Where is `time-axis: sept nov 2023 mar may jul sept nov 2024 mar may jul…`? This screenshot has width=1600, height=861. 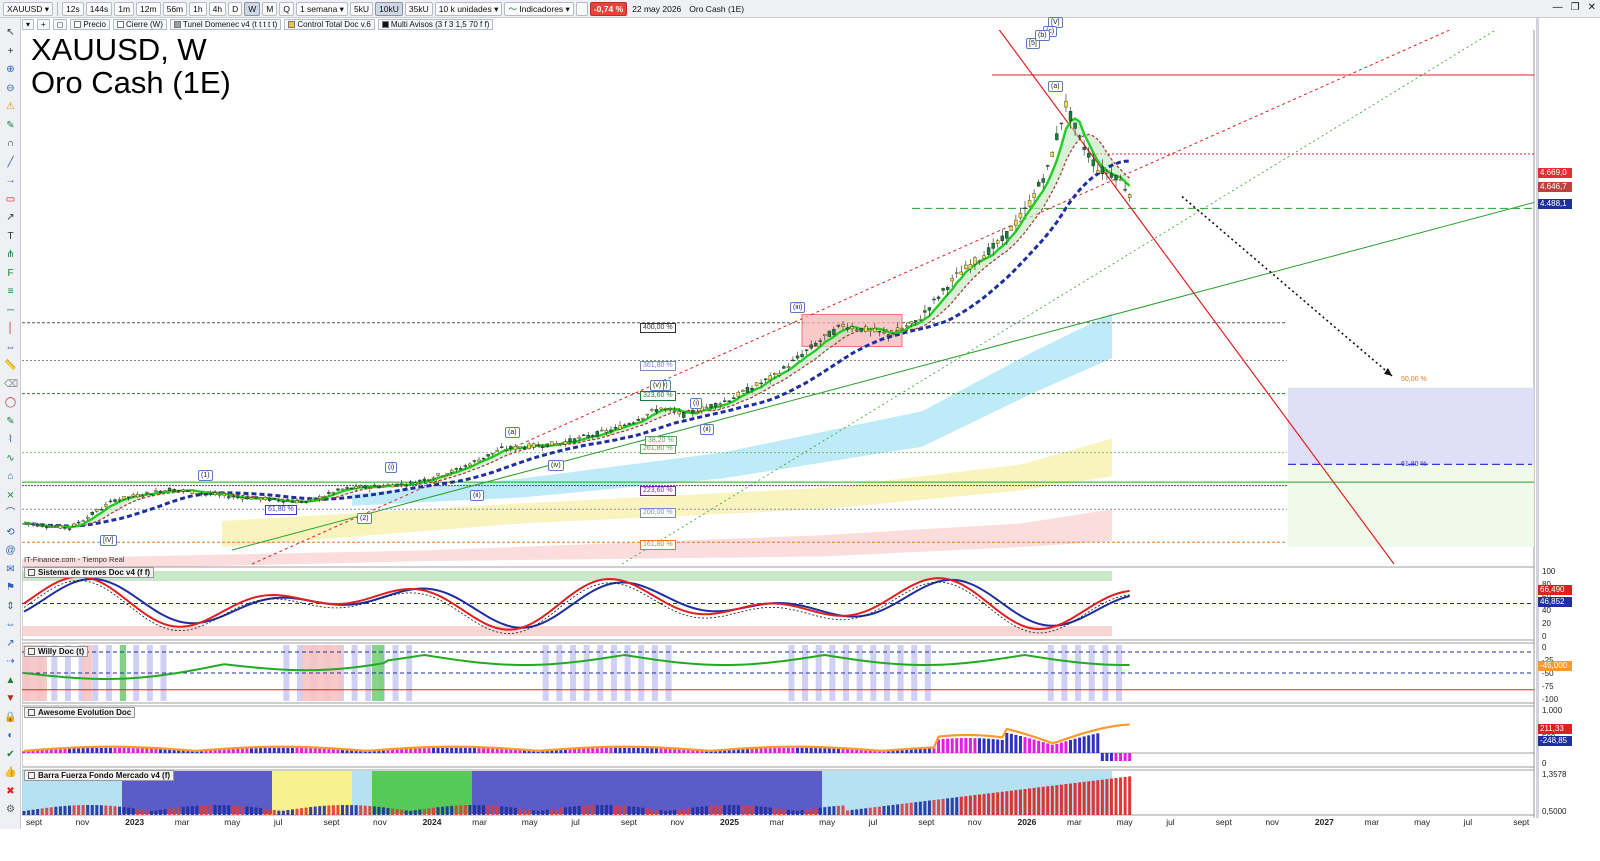
time-axis: sept nov 2023 mar may jul sept nov 2024 mar may jul… is located at coordinates (778, 822).